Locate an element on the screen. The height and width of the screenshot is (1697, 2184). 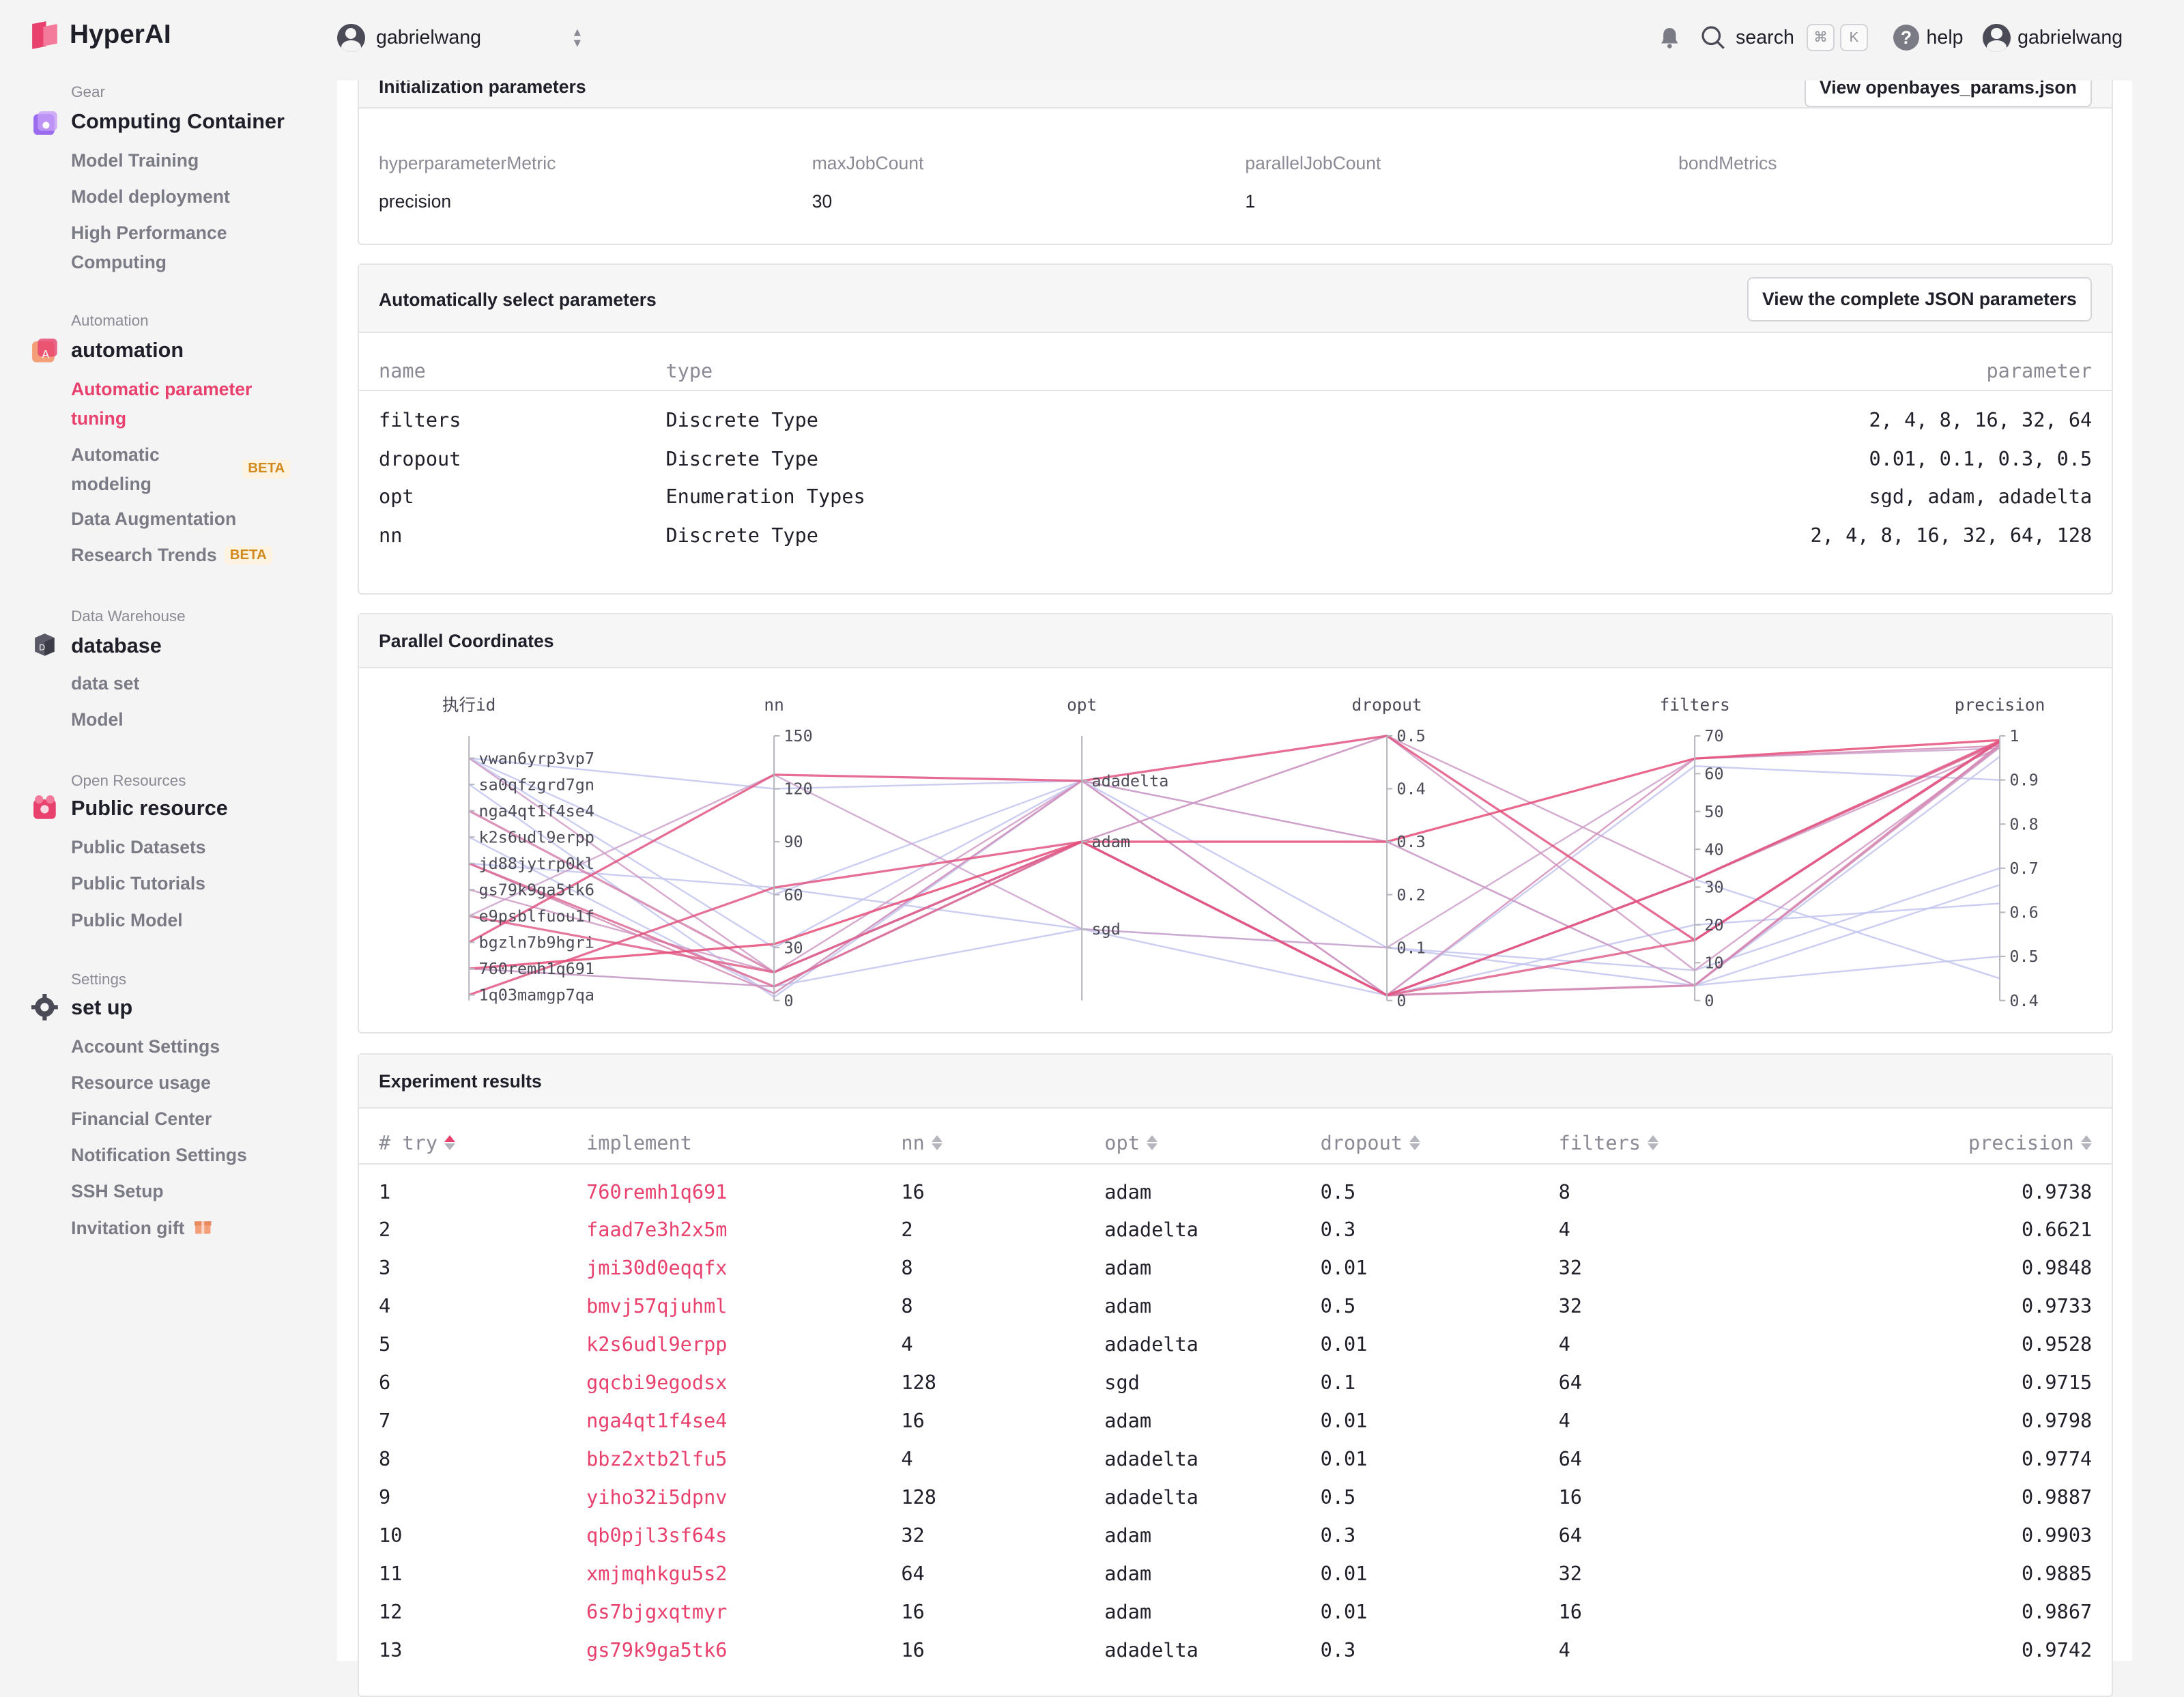
sidebar-item-data-set: data set is located at coordinates (105, 683).